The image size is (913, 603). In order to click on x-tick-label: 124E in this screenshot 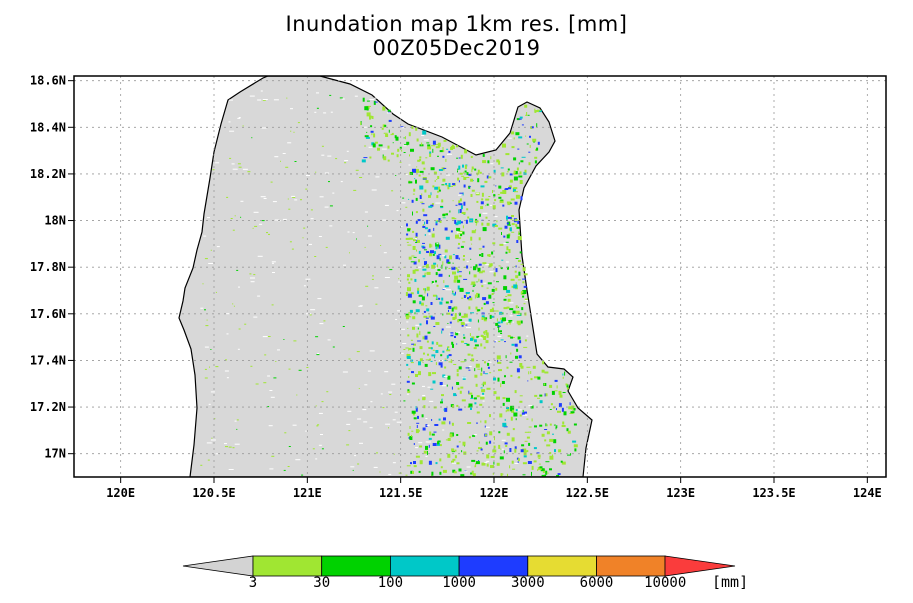, I will do `click(867, 493)`.